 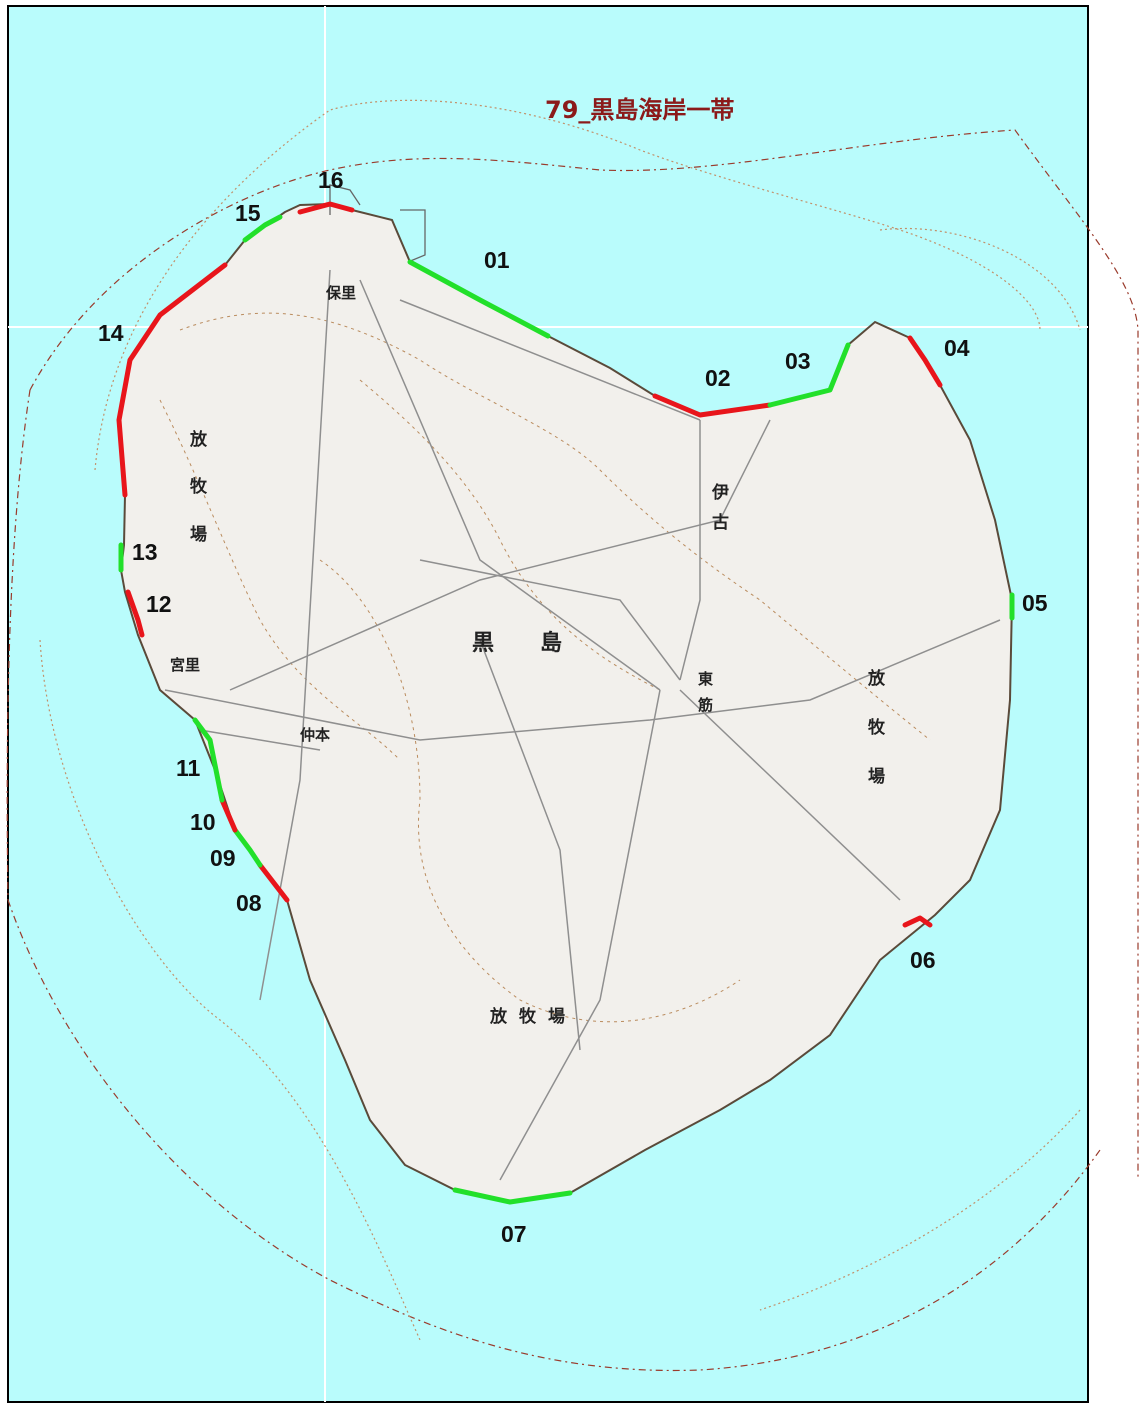 I want to click on segment-label-05: 05, so click(x=1035, y=603).